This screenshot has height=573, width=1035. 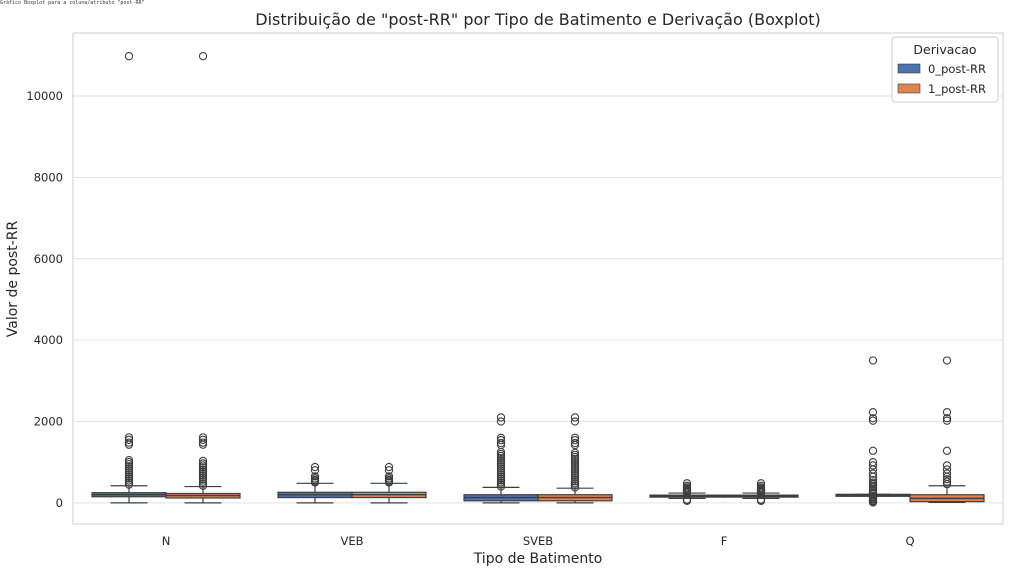 What do you see at coordinates (538, 559) in the screenshot?
I see `x-axis-label: Tipo de Batimento` at bounding box center [538, 559].